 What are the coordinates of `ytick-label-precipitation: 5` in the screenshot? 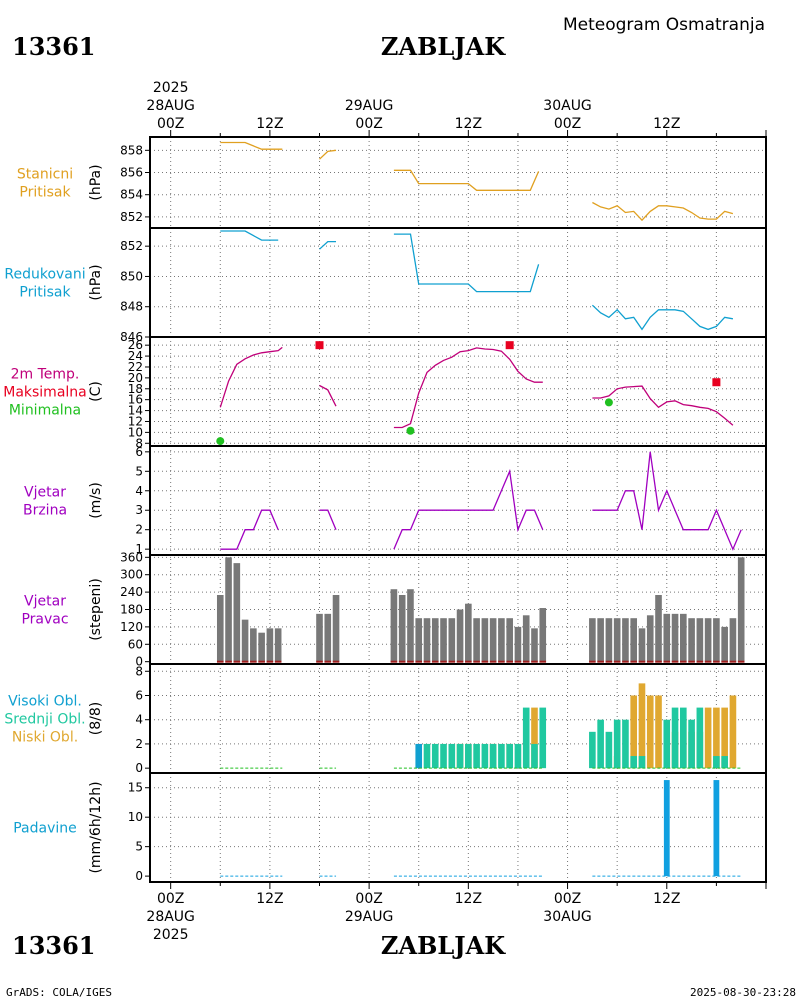 It's located at (139, 847).